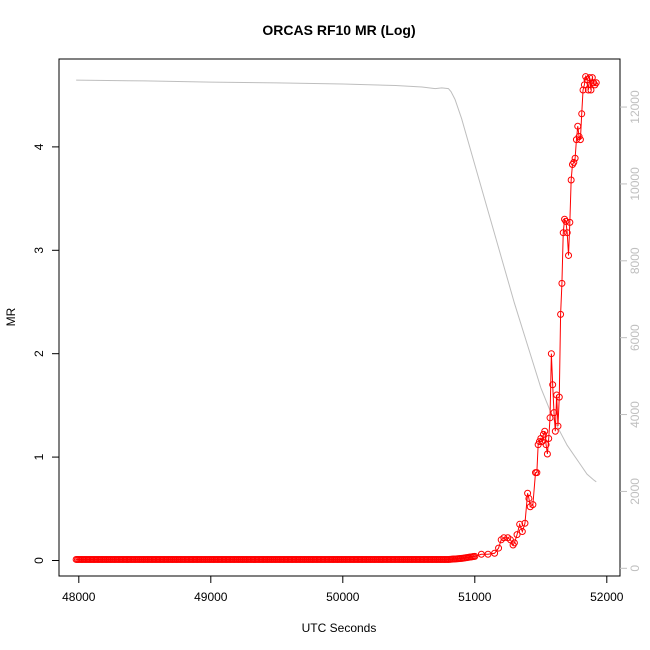  What do you see at coordinates (635, 414) in the screenshot?
I see `y2-tick-label: 4000` at bounding box center [635, 414].